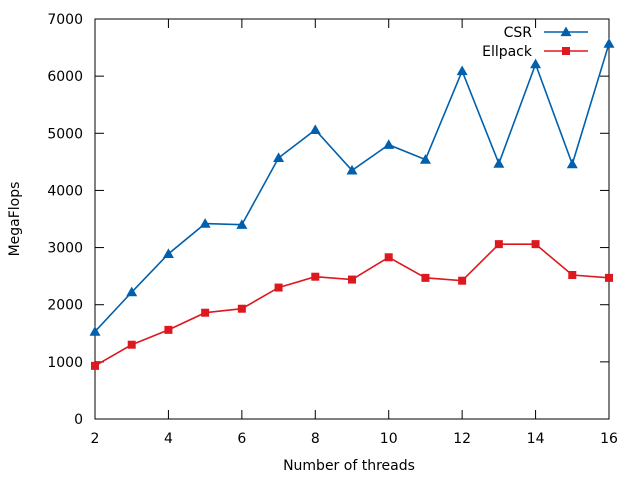 This screenshot has height=480, width=640. Describe the element at coordinates (518, 33) in the screenshot. I see `legend-label-csr: CSR` at that location.